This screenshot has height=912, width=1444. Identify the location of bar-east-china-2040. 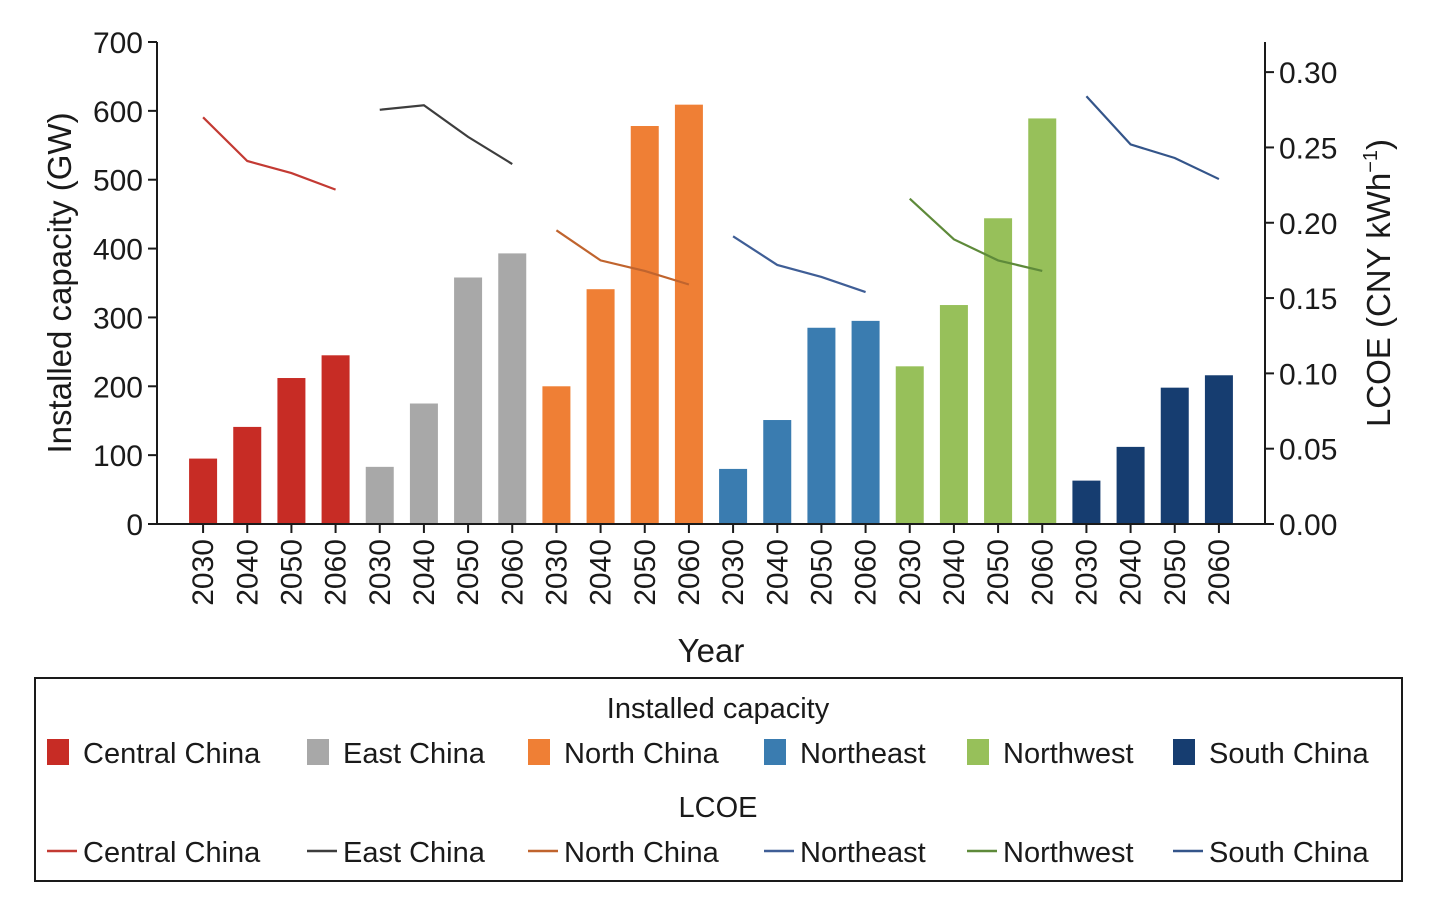
(423, 463).